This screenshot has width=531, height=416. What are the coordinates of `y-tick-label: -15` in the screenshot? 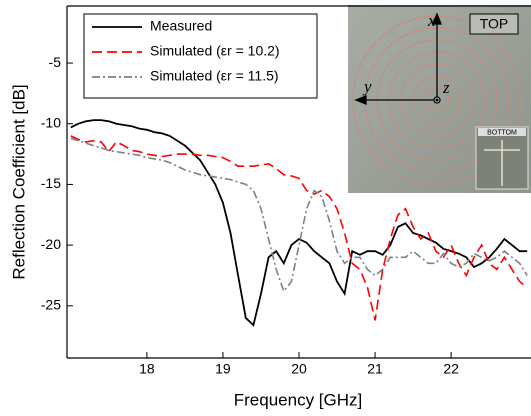 It's located at (51, 183).